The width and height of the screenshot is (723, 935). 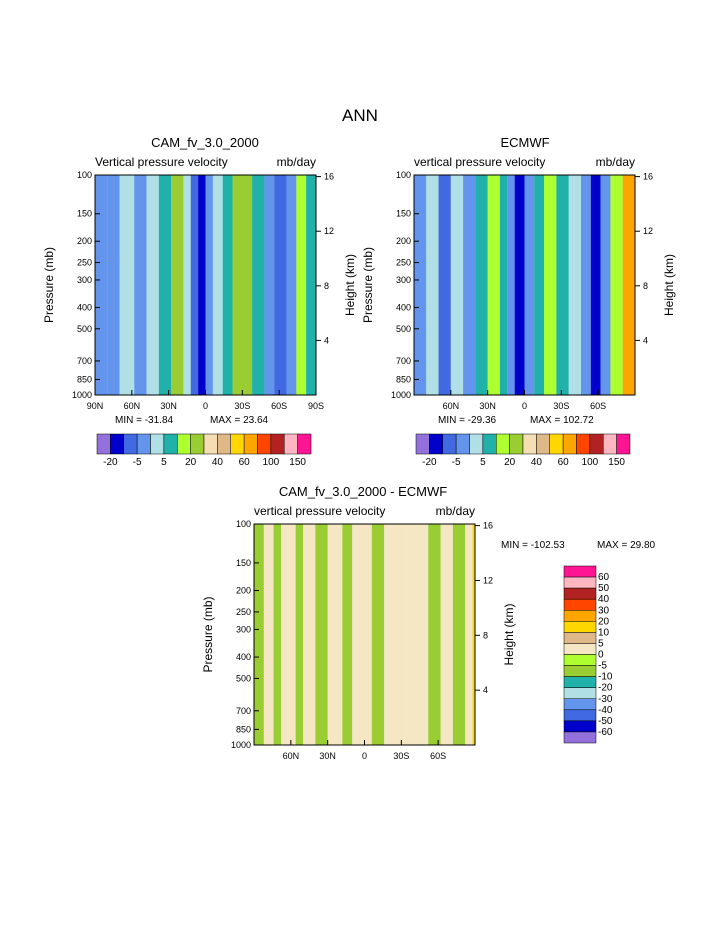 What do you see at coordinates (110, 462) in the screenshot?
I see `cam-cbar-label-0: -20` at bounding box center [110, 462].